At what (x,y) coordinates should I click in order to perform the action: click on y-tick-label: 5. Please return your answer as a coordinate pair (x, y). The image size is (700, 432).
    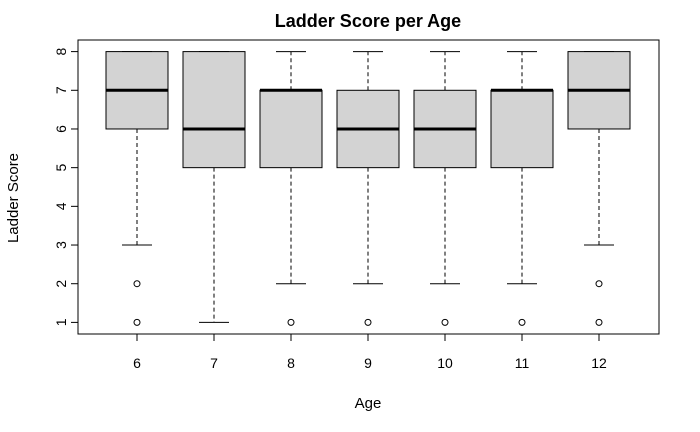
    Looking at the image, I should click on (61, 168).